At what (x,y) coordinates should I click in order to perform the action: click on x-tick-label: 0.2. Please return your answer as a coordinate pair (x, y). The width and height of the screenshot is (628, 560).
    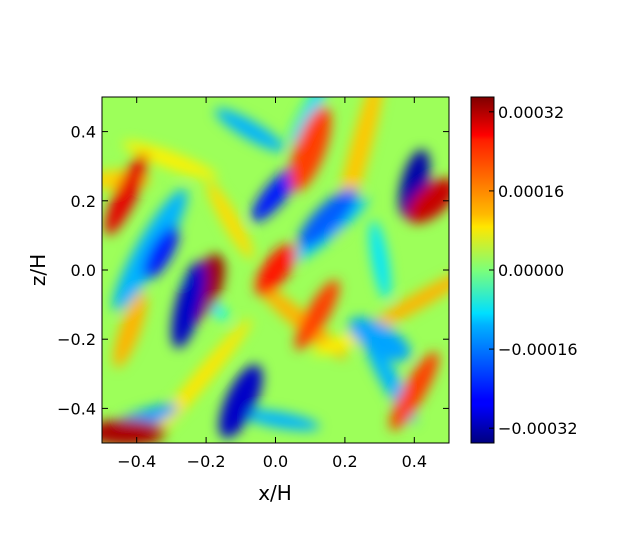
    Looking at the image, I should click on (344, 461).